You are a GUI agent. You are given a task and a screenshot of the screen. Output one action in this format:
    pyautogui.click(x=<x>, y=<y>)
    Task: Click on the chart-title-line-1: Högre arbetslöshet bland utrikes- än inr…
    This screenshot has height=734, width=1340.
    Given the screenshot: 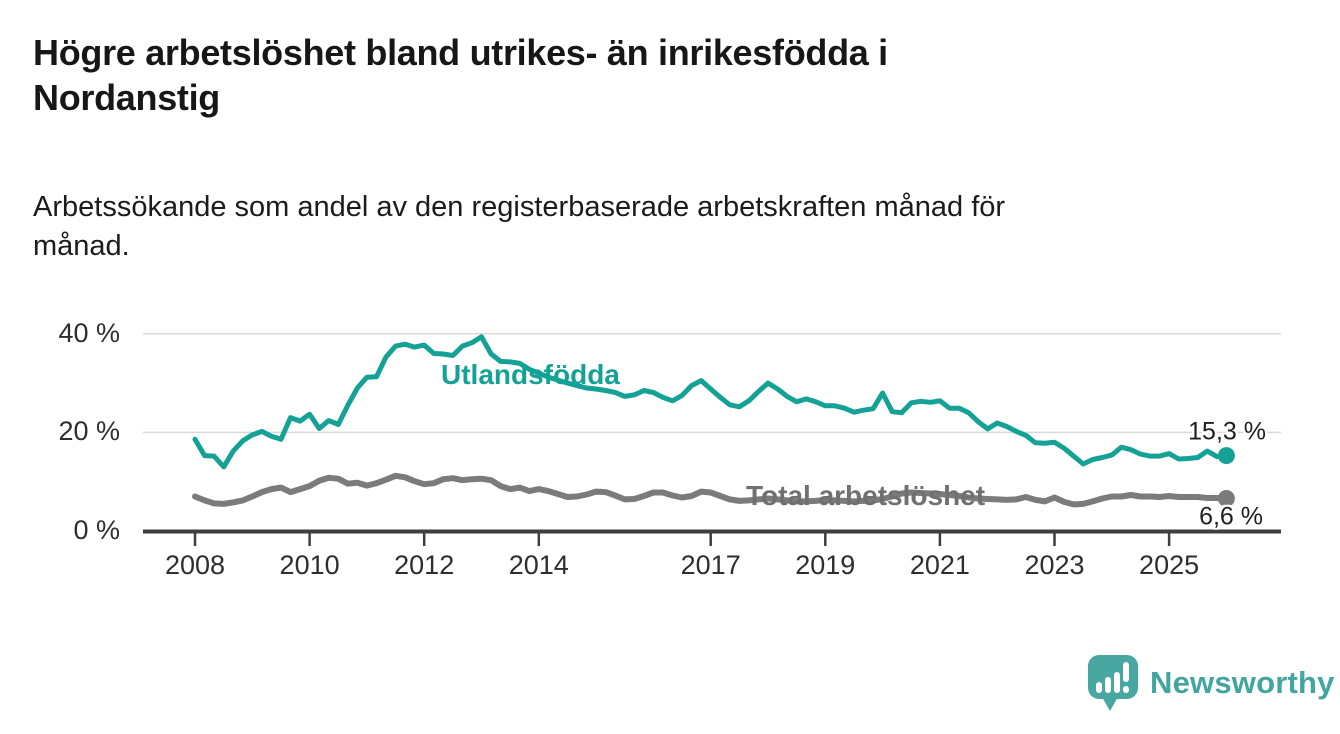 What is the action you would take?
    pyautogui.click(x=460, y=52)
    